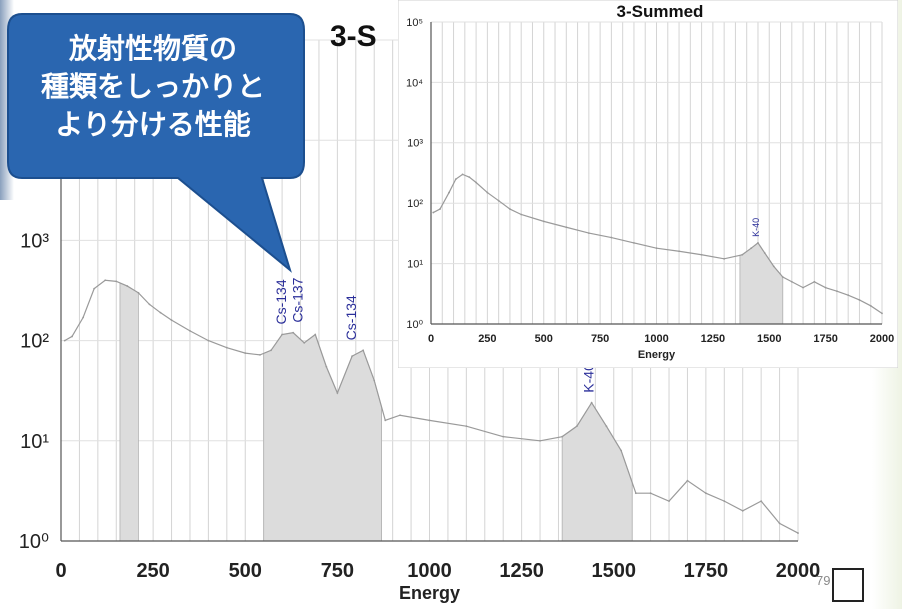 Image resolution: width=902 pixels, height=609 pixels. I want to click on inset-x-tick-label: 500, so click(544, 339).